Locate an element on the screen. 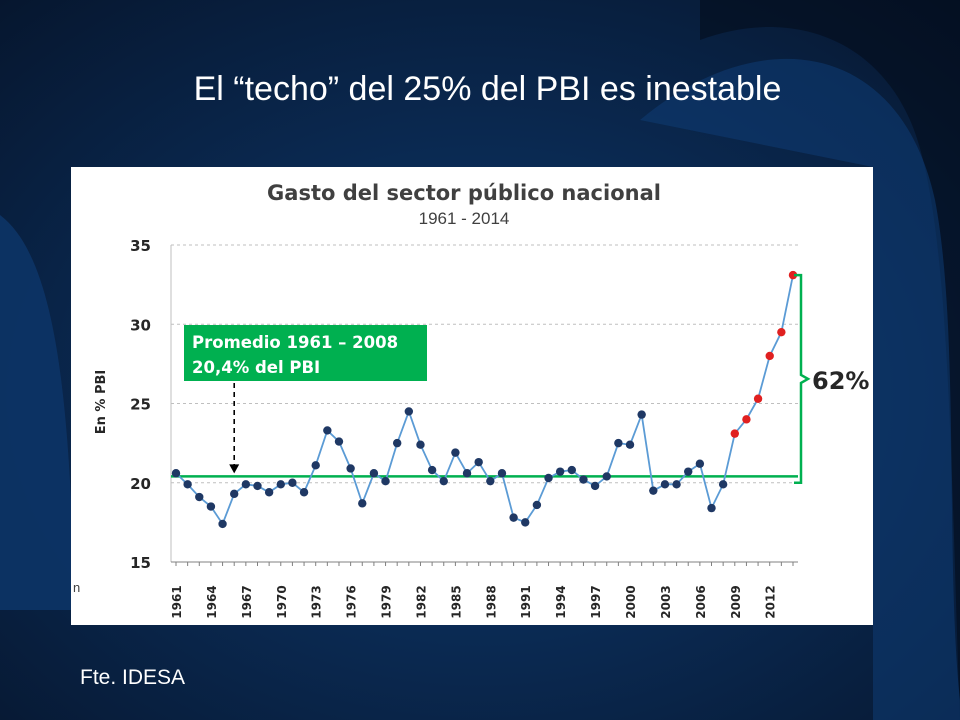 This screenshot has width=960, height=720. x-tick-label: 2006 is located at coordinates (701, 601).